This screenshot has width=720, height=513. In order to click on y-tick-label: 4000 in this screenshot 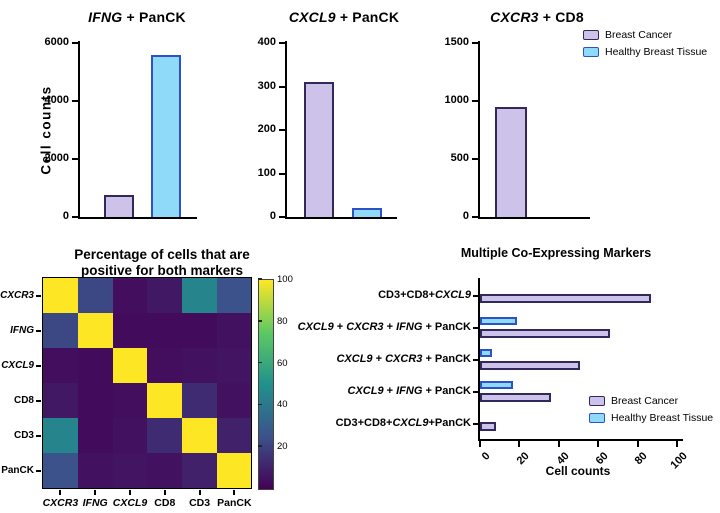, I will do `click(56, 100)`.